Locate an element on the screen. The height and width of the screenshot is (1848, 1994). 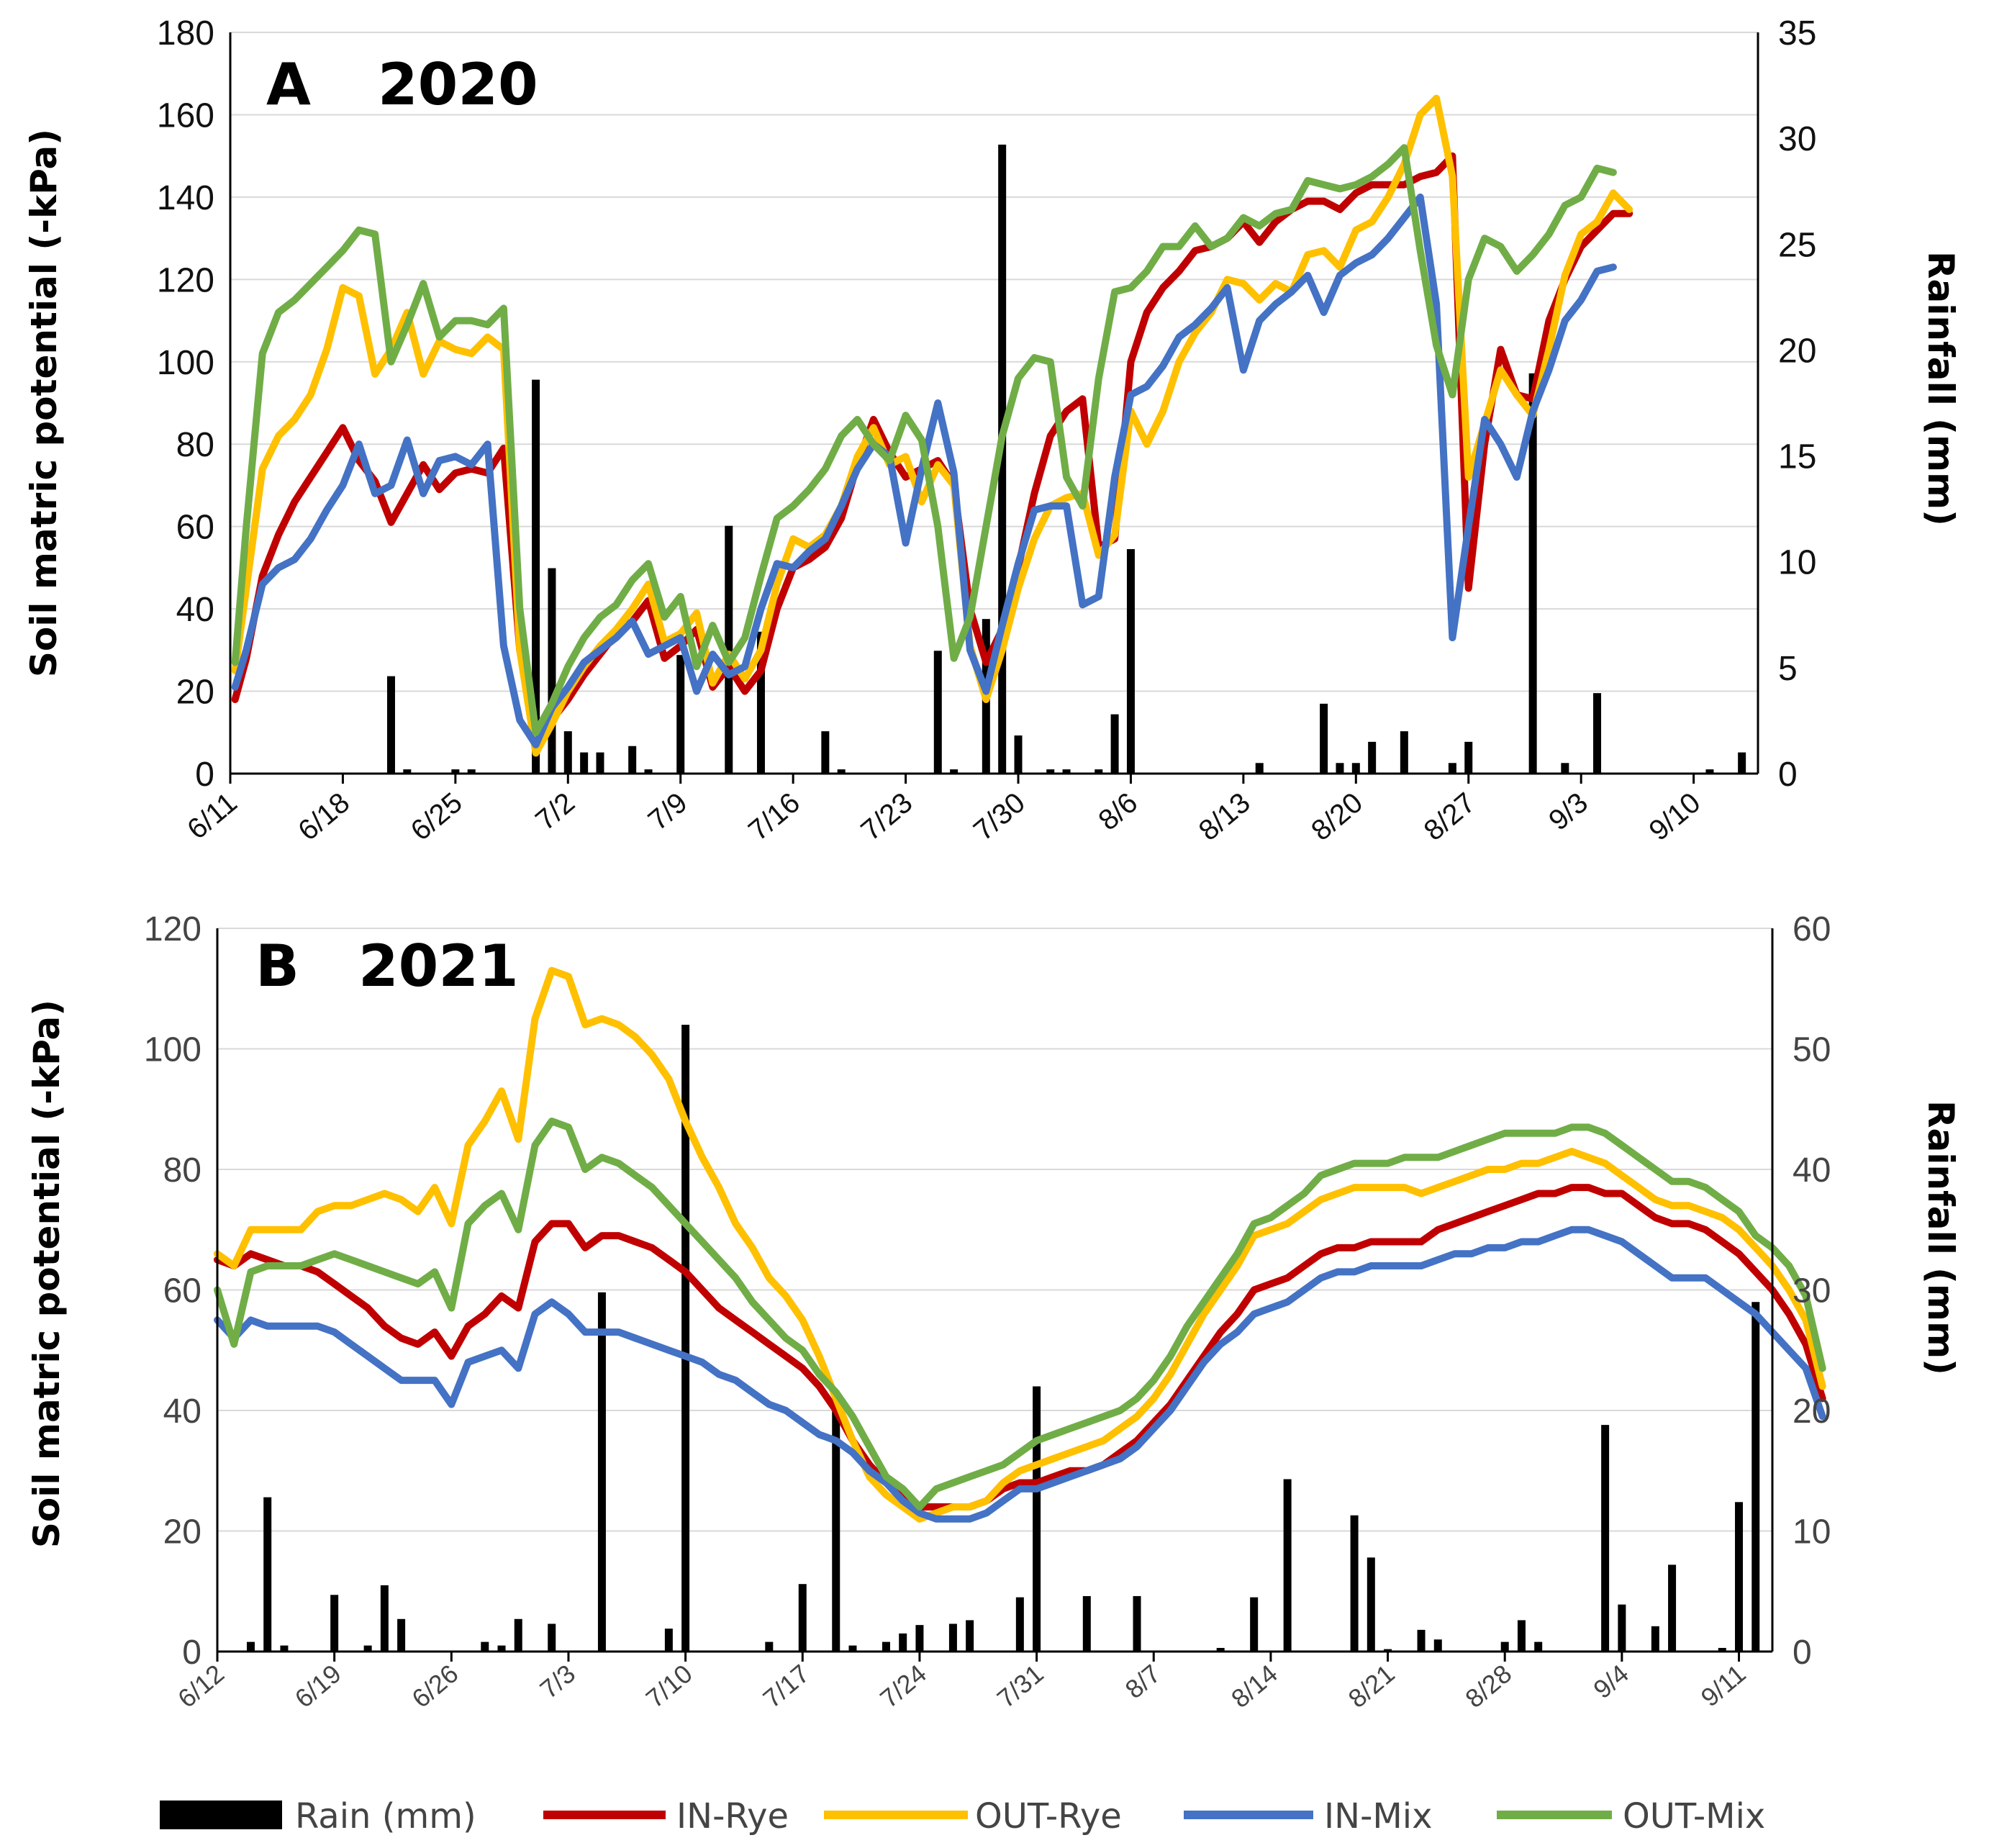
panel-a-x-tick-label: 8/6 is located at coordinates (1117, 811).